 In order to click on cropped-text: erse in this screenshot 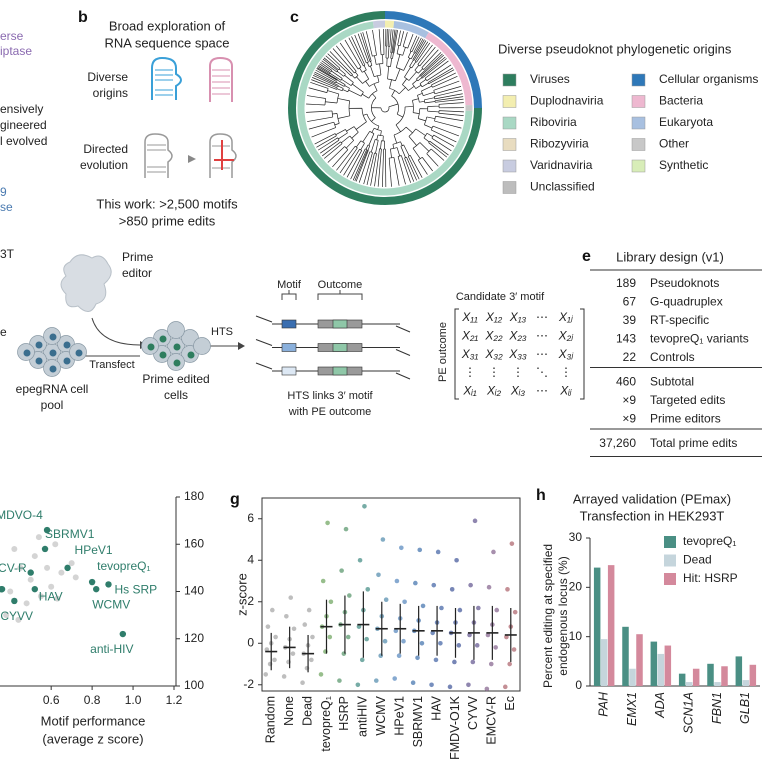, I will do `click(12, 36)`.